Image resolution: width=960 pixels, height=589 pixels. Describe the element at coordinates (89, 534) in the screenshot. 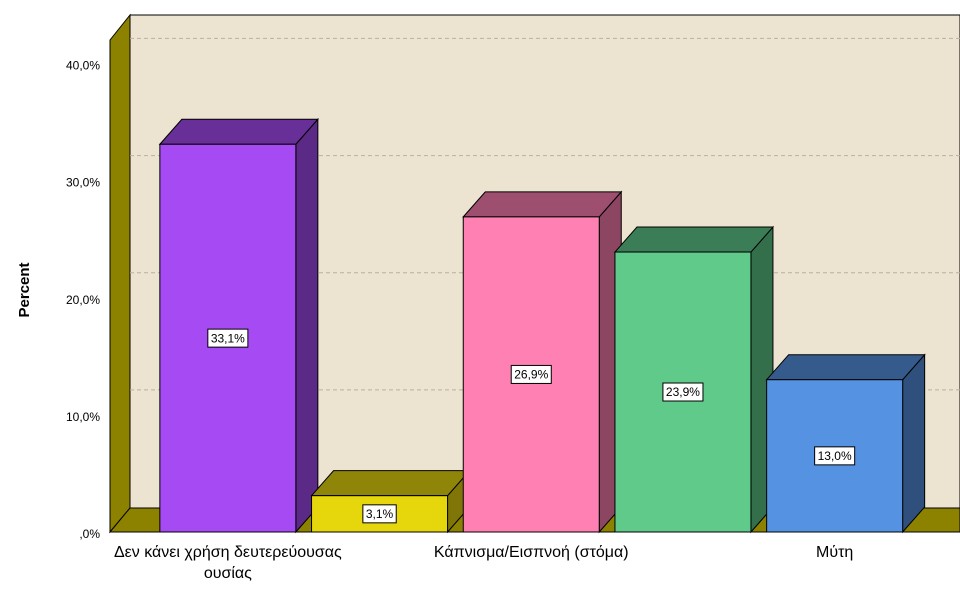

I see `y-tick-label: ,0%` at that location.